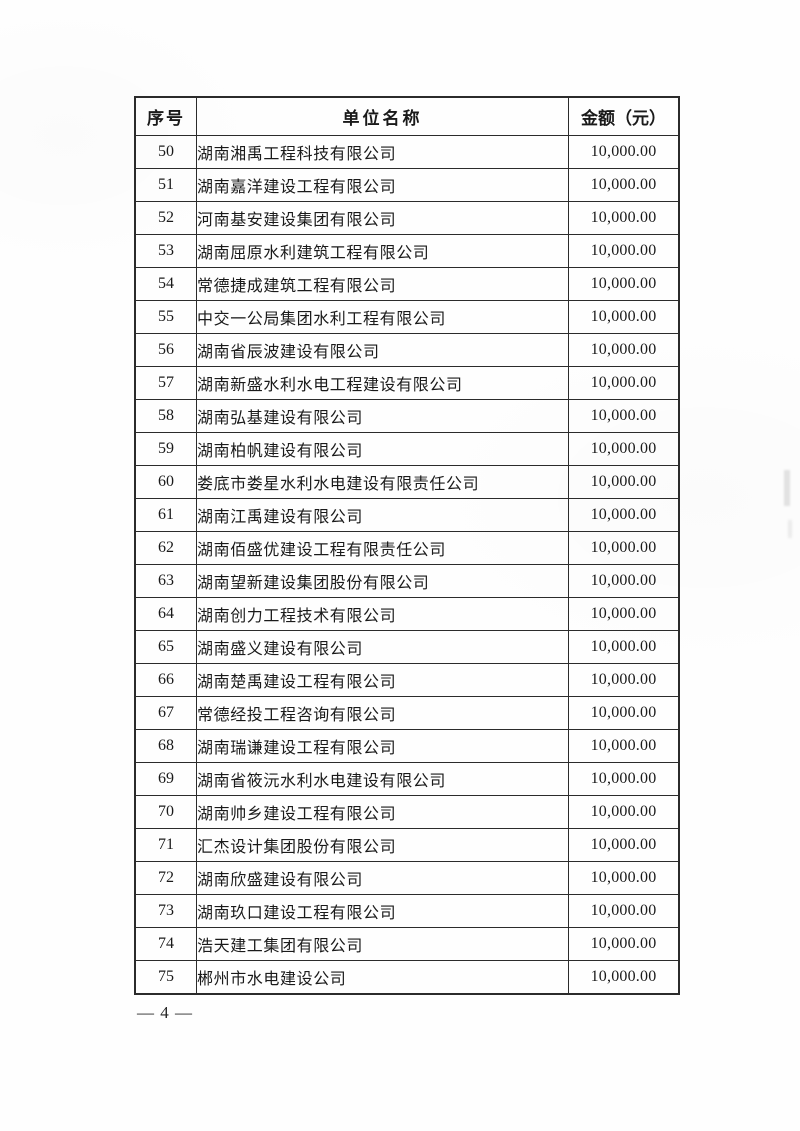 The image size is (800, 1131). I want to click on cell-unit-name: 湖南新盛水利水电工程建设有限公司, so click(382, 383).